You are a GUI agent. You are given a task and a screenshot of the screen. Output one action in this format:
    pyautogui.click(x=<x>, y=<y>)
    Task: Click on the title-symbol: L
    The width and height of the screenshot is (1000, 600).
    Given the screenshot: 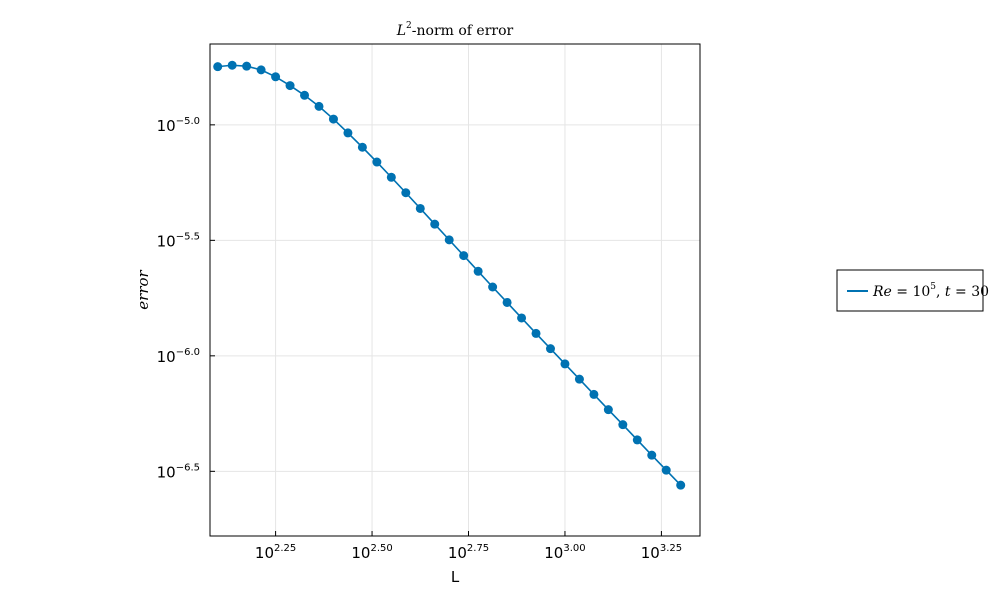 What is the action you would take?
    pyautogui.click(x=401, y=31)
    